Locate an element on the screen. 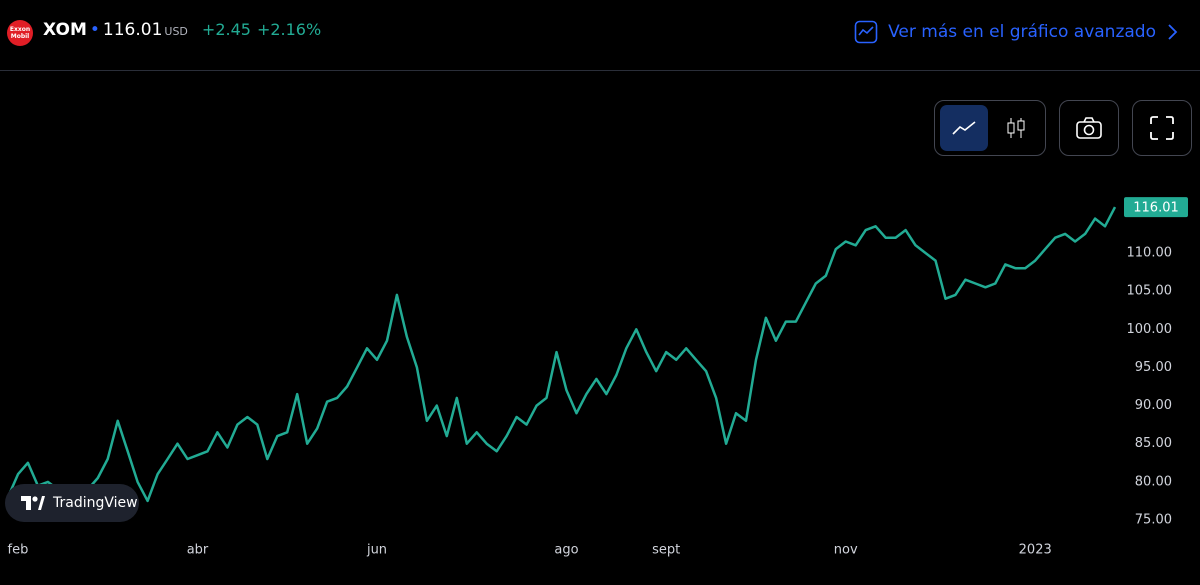 The width and height of the screenshot is (1200, 585). candle-button is located at coordinates (1016, 128).